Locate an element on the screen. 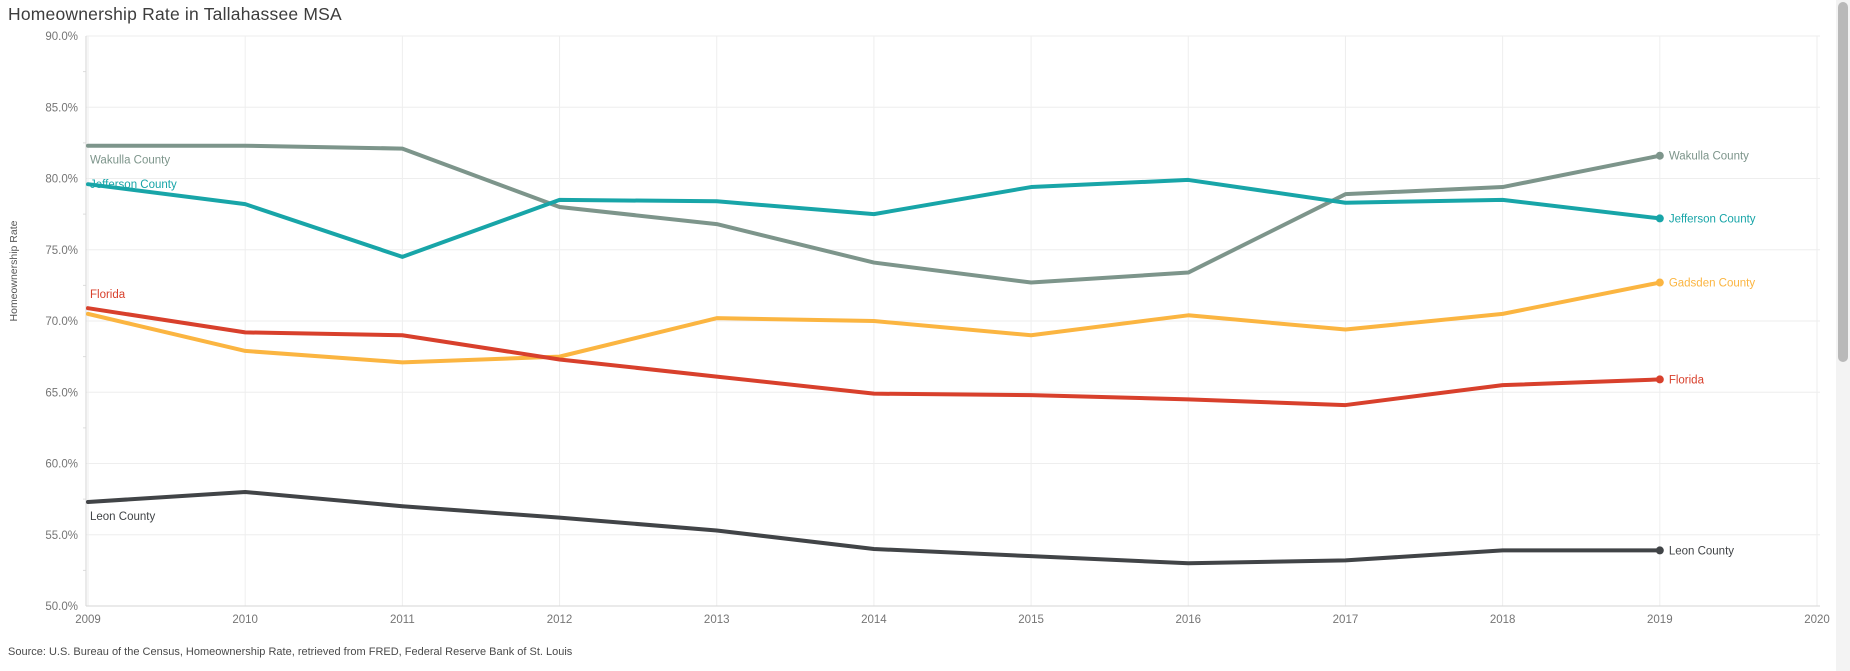 Image resolution: width=1850 pixels, height=671 pixels. y-tick-label: 65.0% is located at coordinates (61, 393).